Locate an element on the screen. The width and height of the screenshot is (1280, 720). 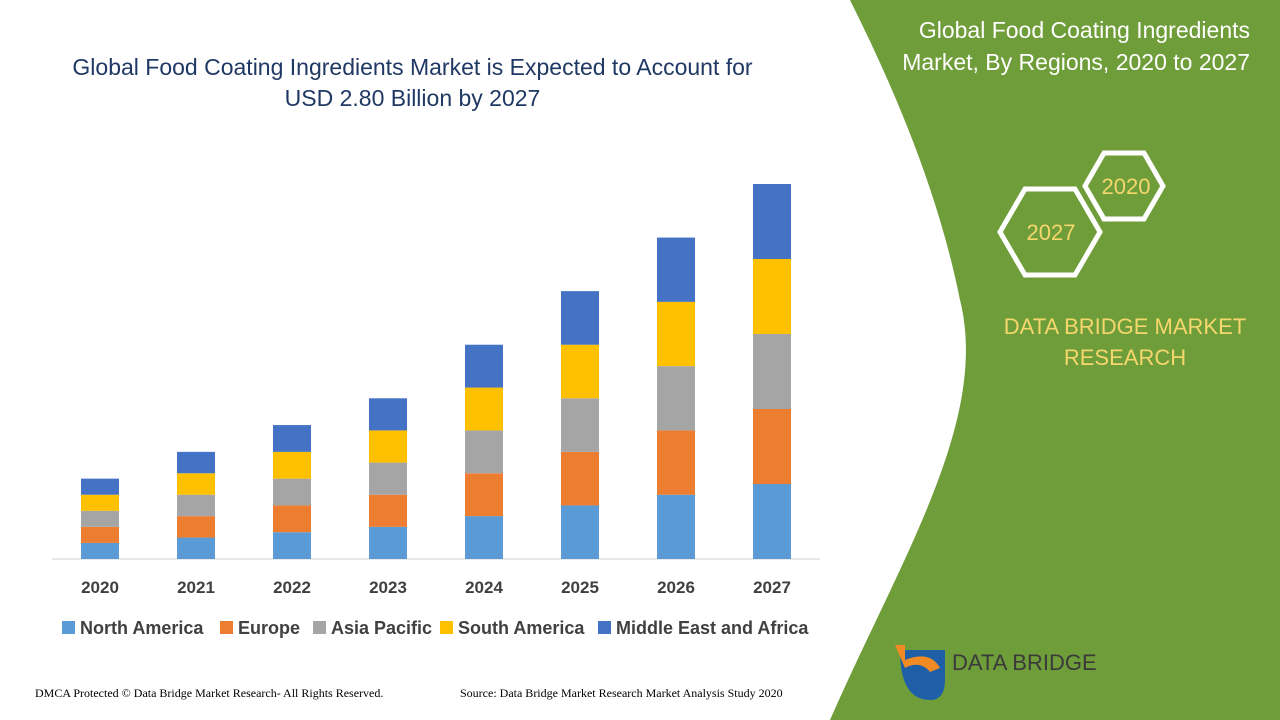
legend-label: Europe is located at coordinates (269, 628).